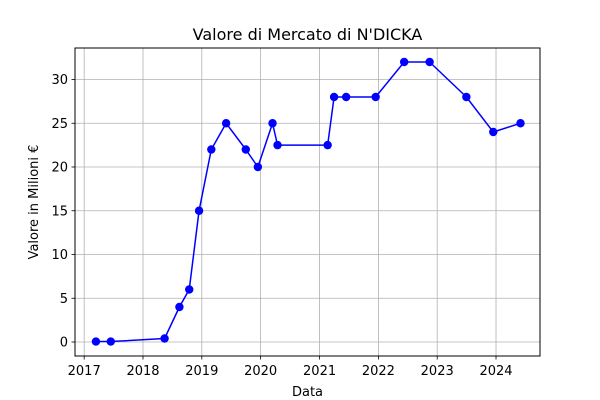  What do you see at coordinates (307, 392) in the screenshot?
I see `x-axis-label: Data` at bounding box center [307, 392].